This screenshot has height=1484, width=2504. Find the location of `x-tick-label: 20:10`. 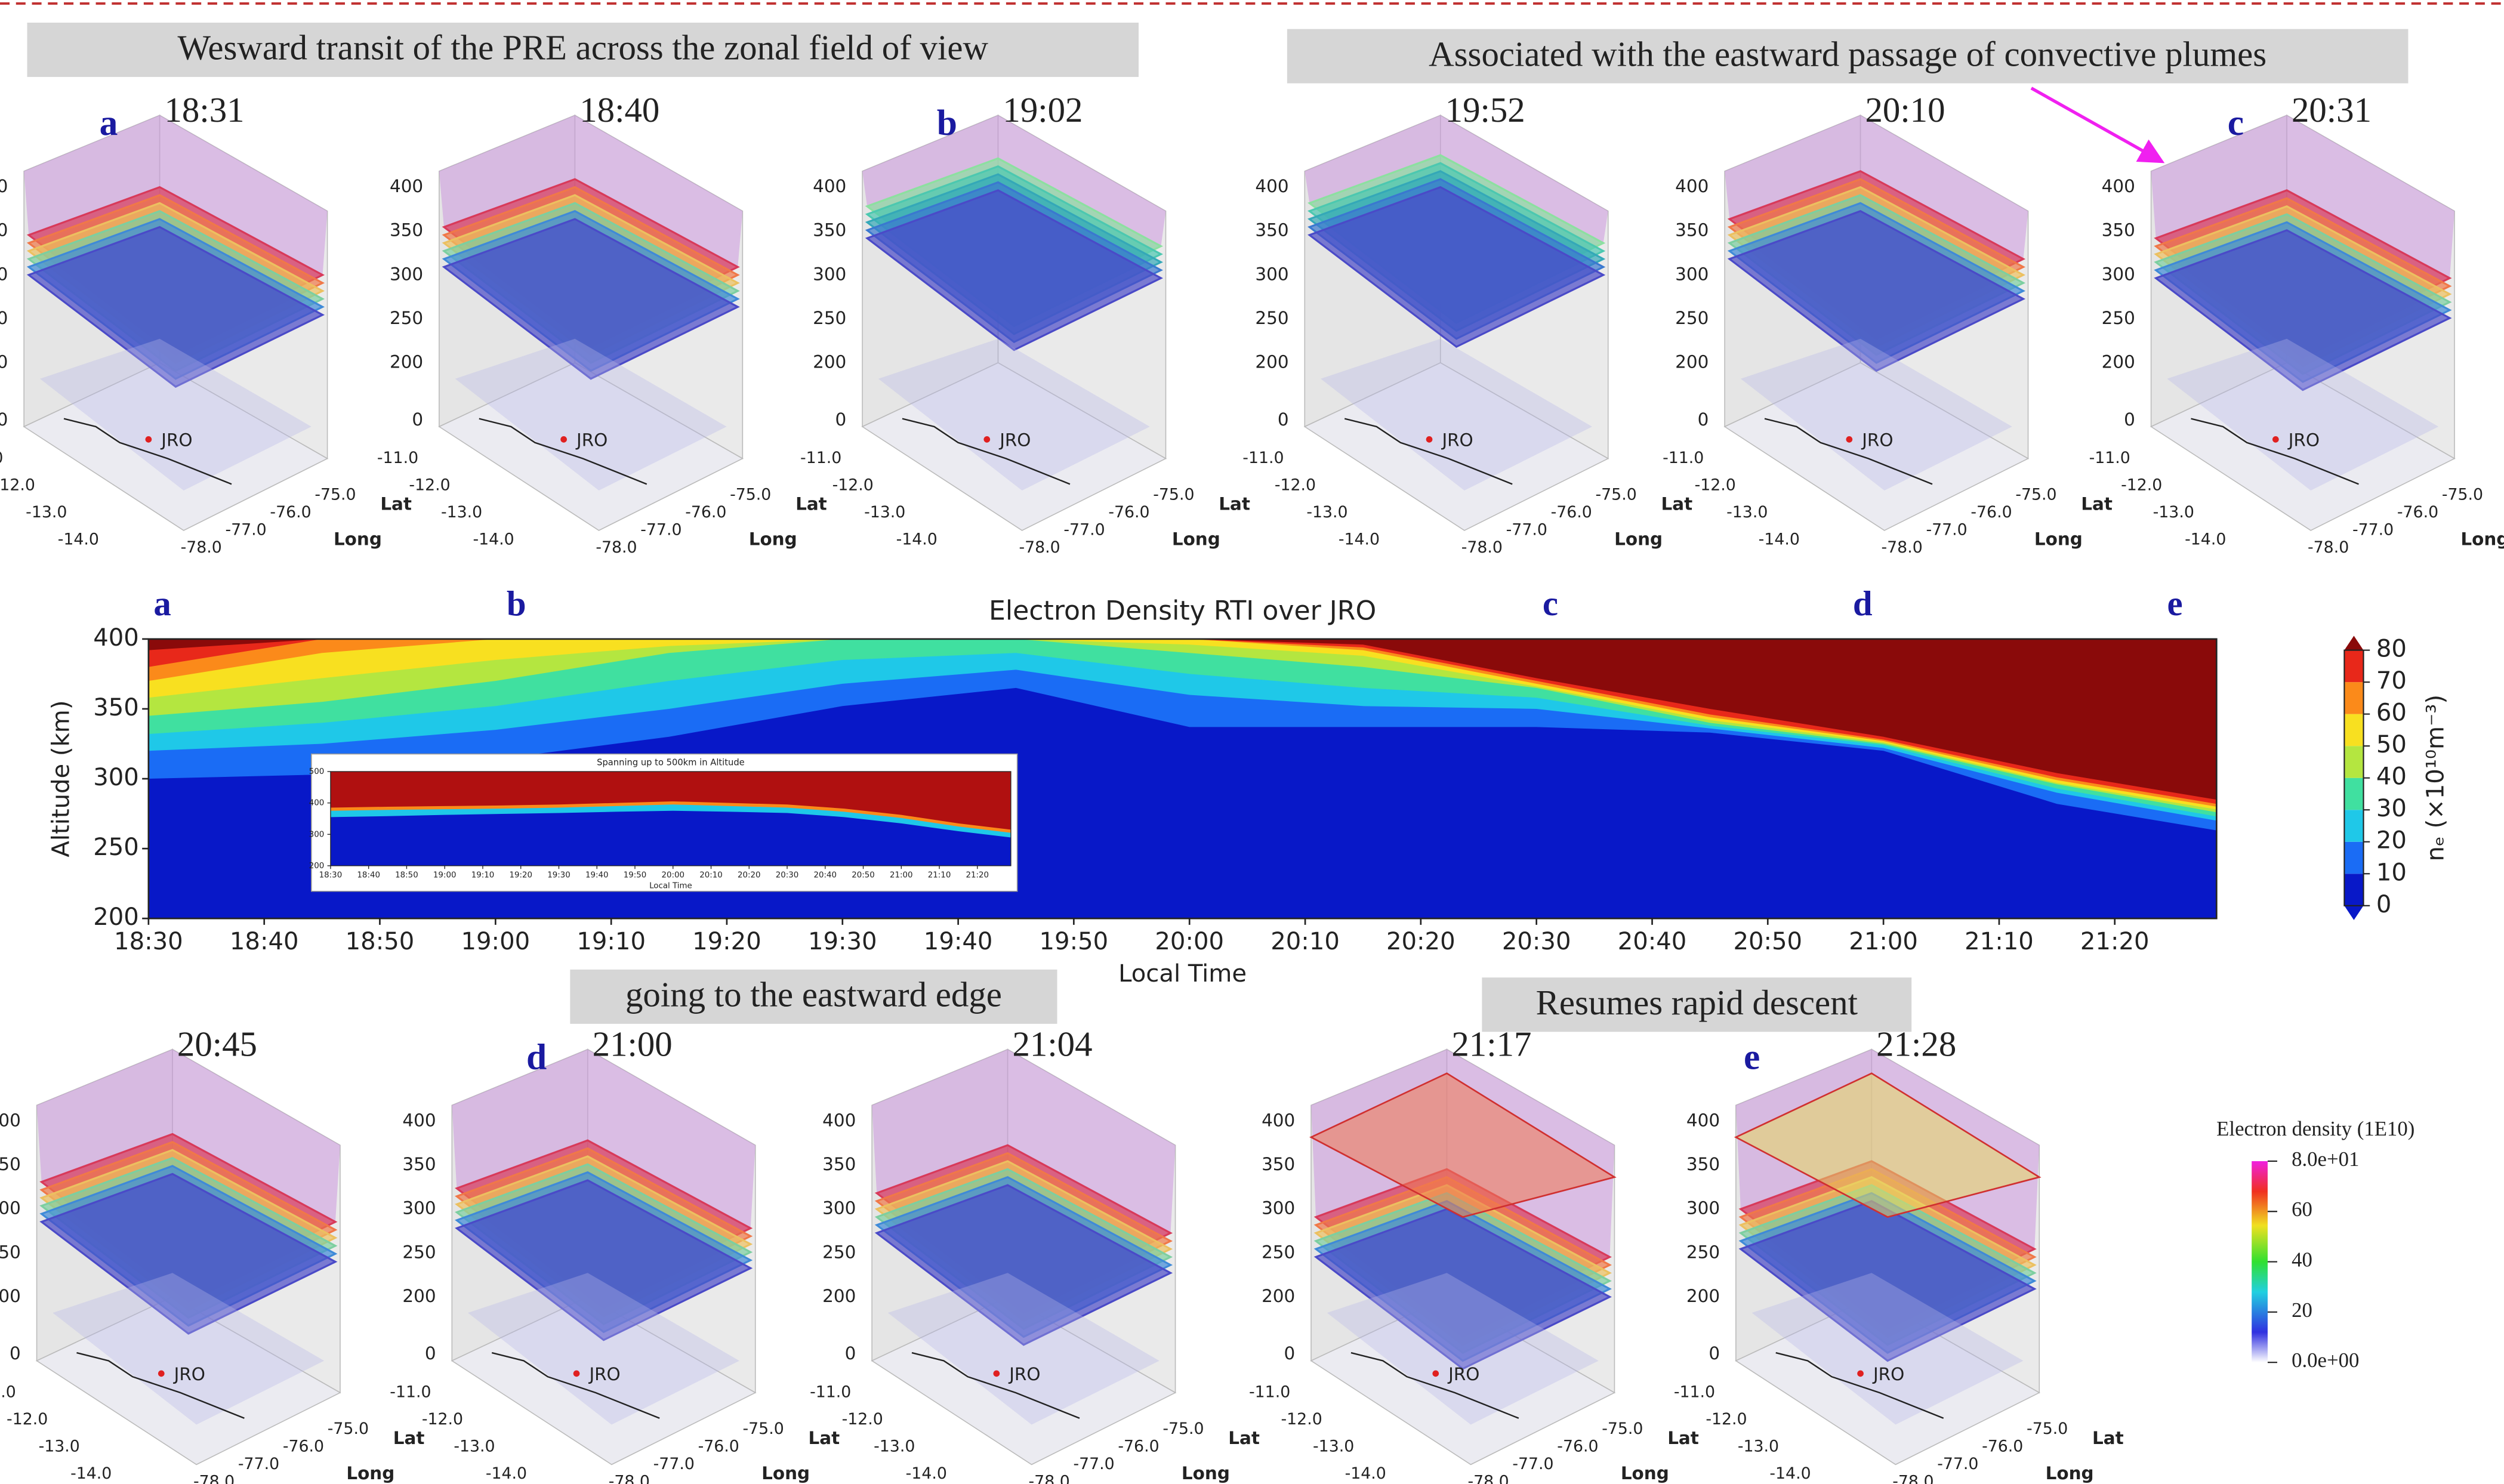

x-tick-label: 20:10 is located at coordinates (1305, 941).